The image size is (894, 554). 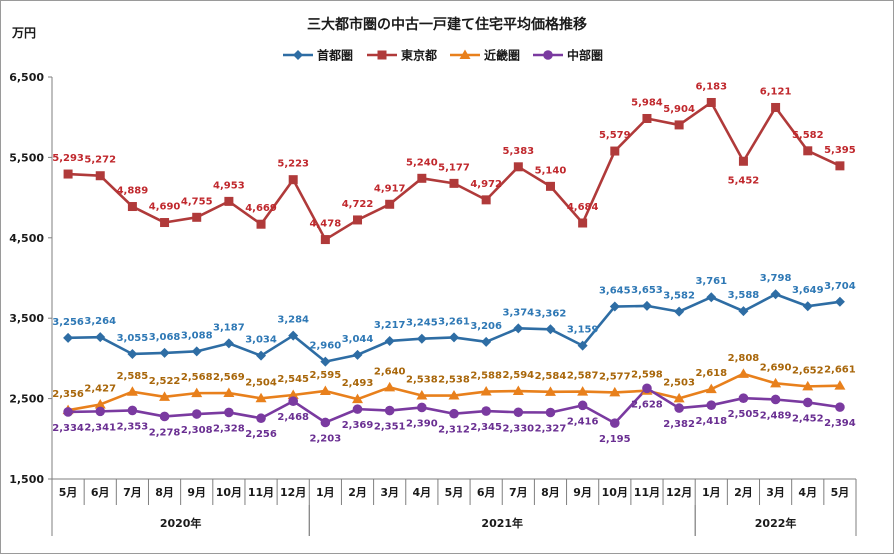 I want to click on tokyo-data-label: 5,223, so click(x=293, y=164).